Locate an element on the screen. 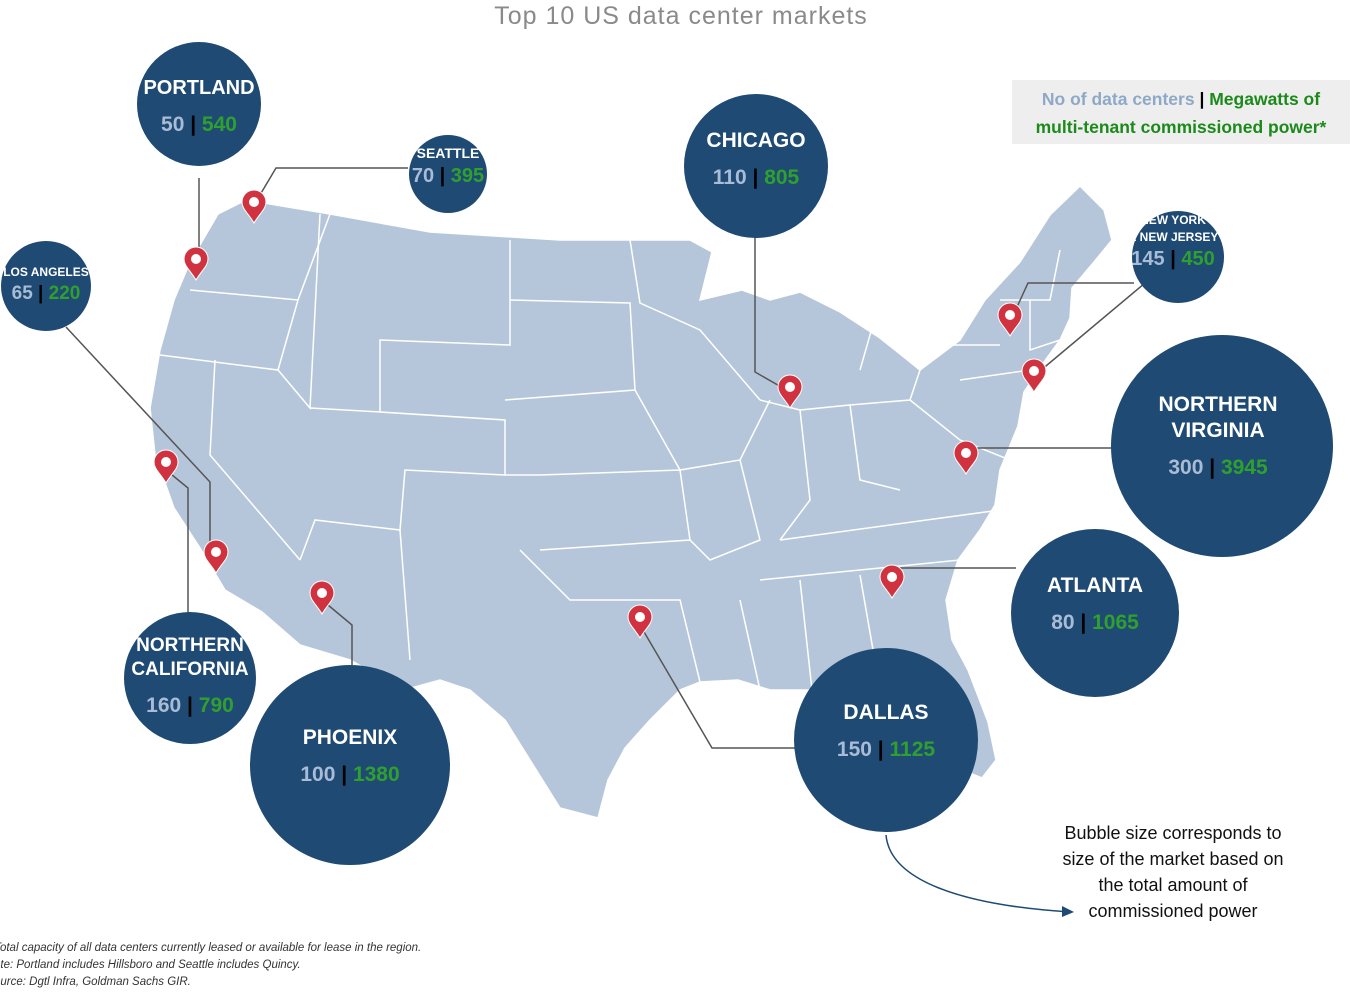 Image resolution: width=1362 pixels, height=998 pixels. megawatts-value: 1125 is located at coordinates (912, 749).